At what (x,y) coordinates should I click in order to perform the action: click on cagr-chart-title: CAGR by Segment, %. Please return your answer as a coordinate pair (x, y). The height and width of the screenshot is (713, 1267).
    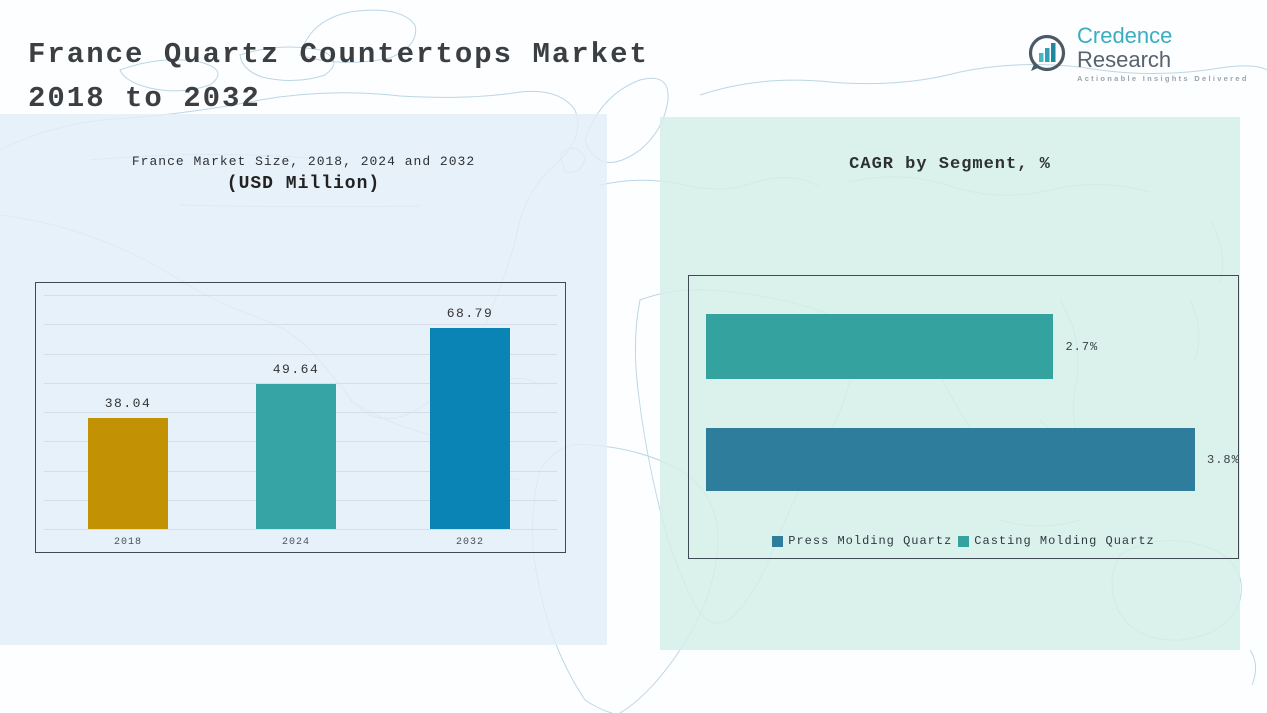
    Looking at the image, I should click on (950, 164).